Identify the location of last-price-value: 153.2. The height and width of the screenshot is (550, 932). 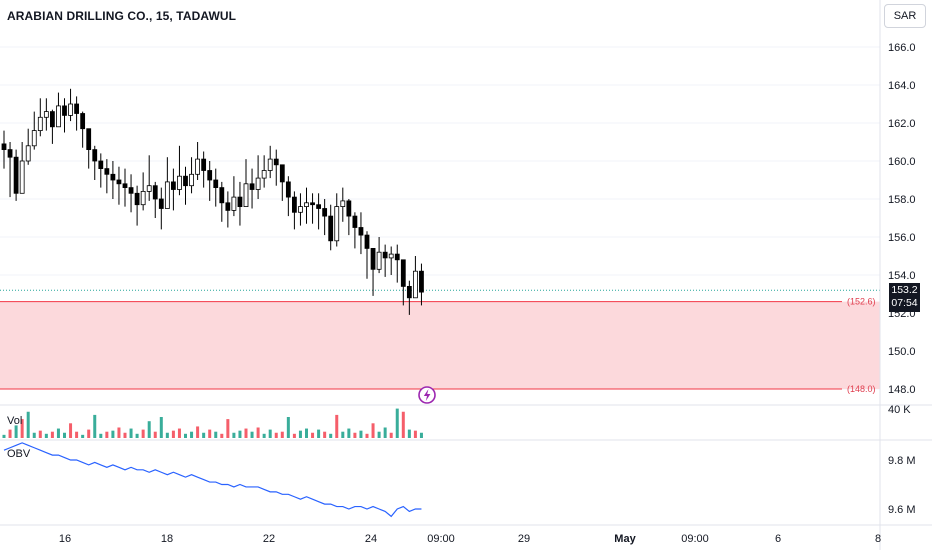
(904, 290).